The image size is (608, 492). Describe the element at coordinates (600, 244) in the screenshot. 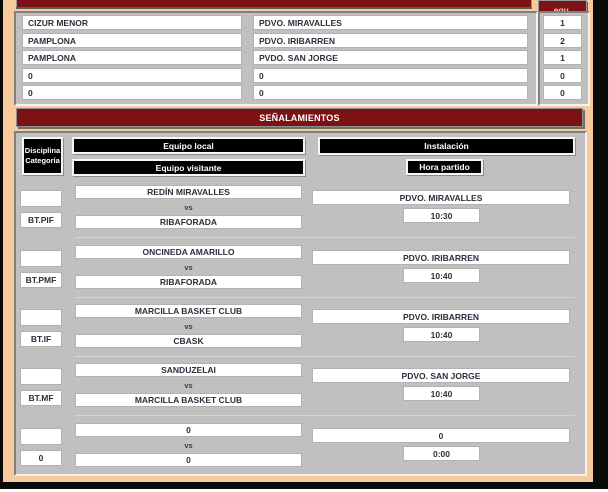

I see `page-border-right` at that location.